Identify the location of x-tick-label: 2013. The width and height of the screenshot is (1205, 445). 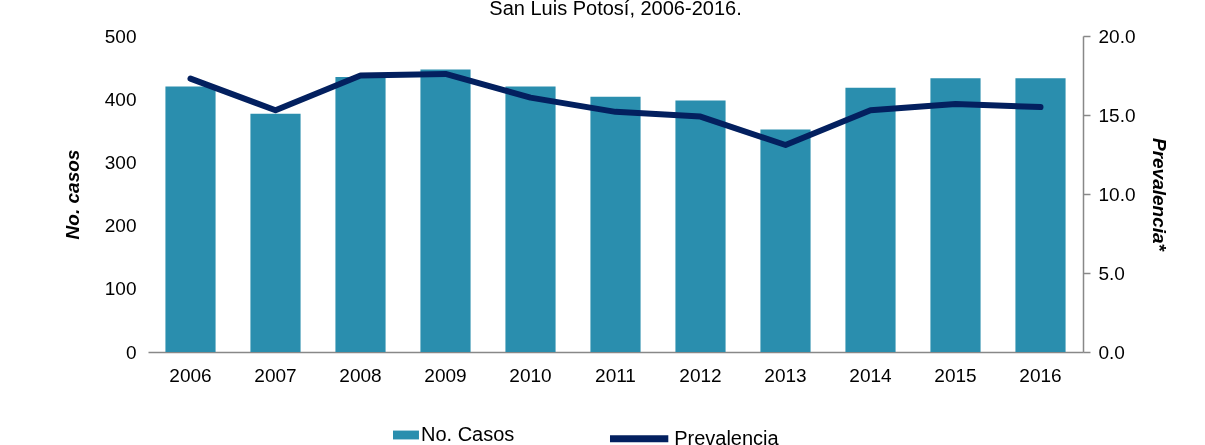
(785, 375).